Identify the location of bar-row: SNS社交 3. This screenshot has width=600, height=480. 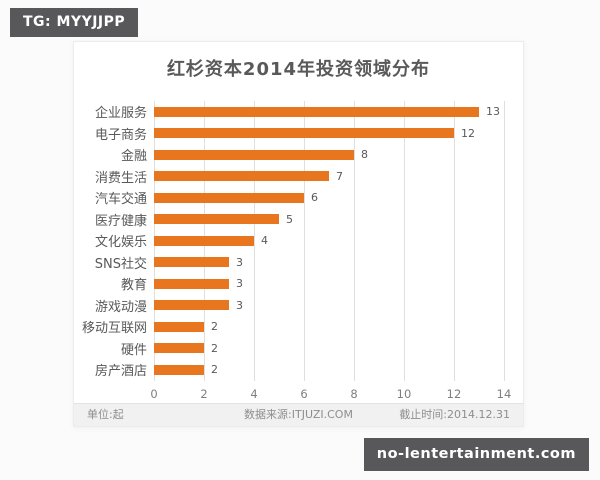
(298, 263).